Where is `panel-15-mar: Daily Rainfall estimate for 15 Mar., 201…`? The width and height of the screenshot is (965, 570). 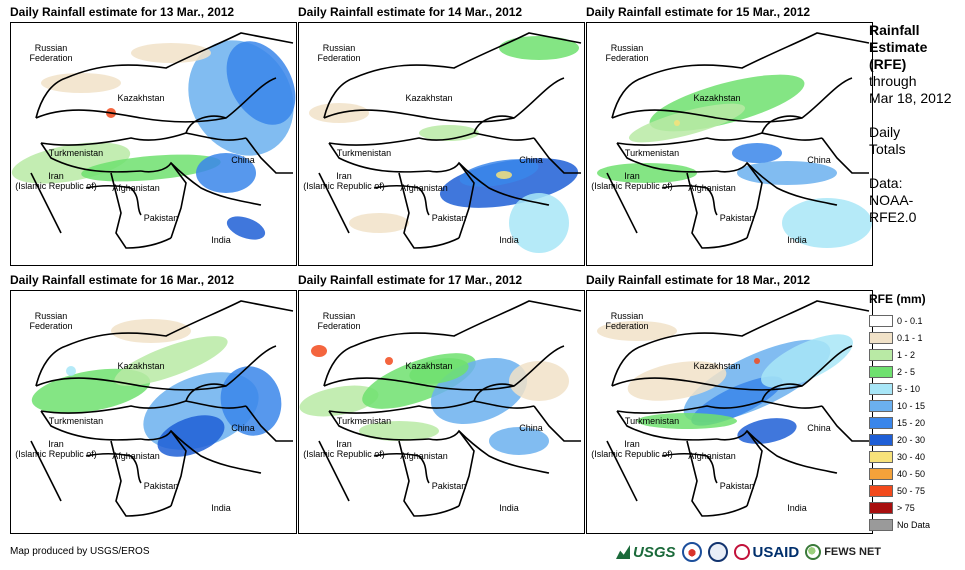
panel-15-mar: Daily Rainfall estimate for 15 Mar., 201… is located at coordinates (729, 135).